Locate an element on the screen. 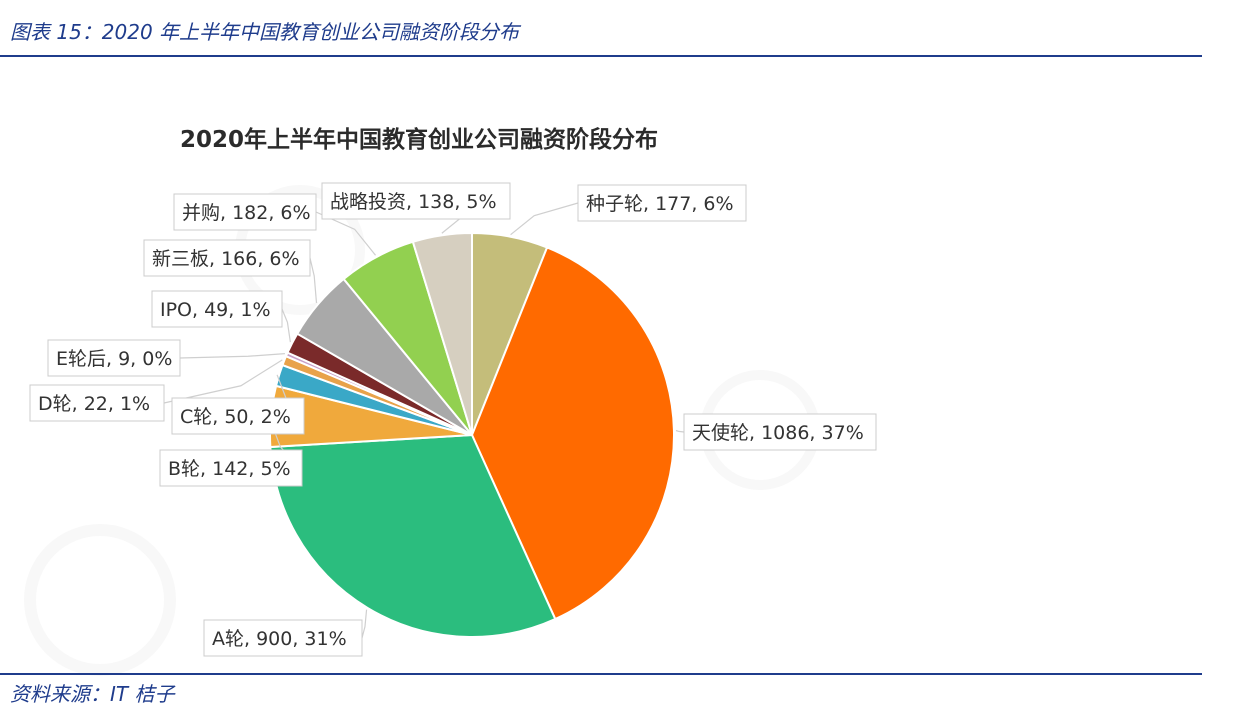  data-label-text-7: IPO, 49, 1% is located at coordinates (215, 310).